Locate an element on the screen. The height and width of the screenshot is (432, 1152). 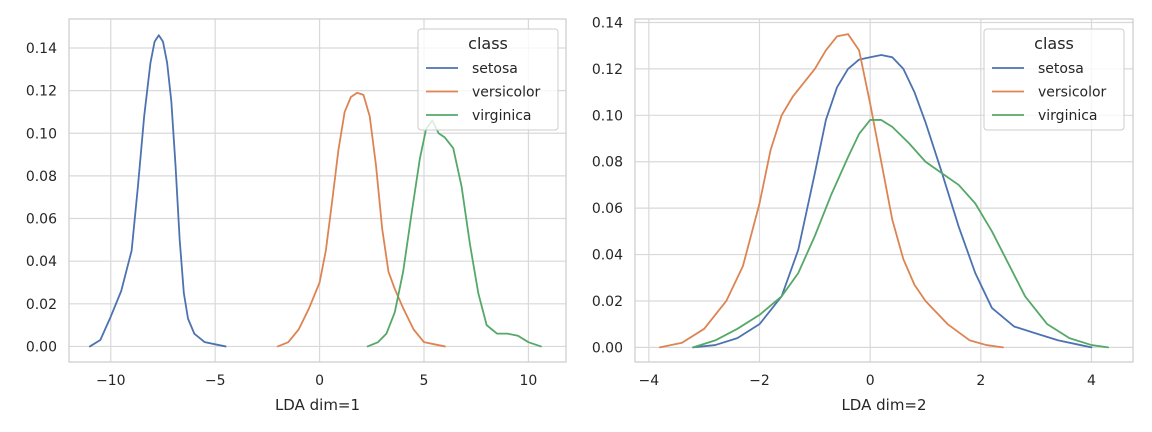
x-tick-label: 4 is located at coordinates (1091, 381).